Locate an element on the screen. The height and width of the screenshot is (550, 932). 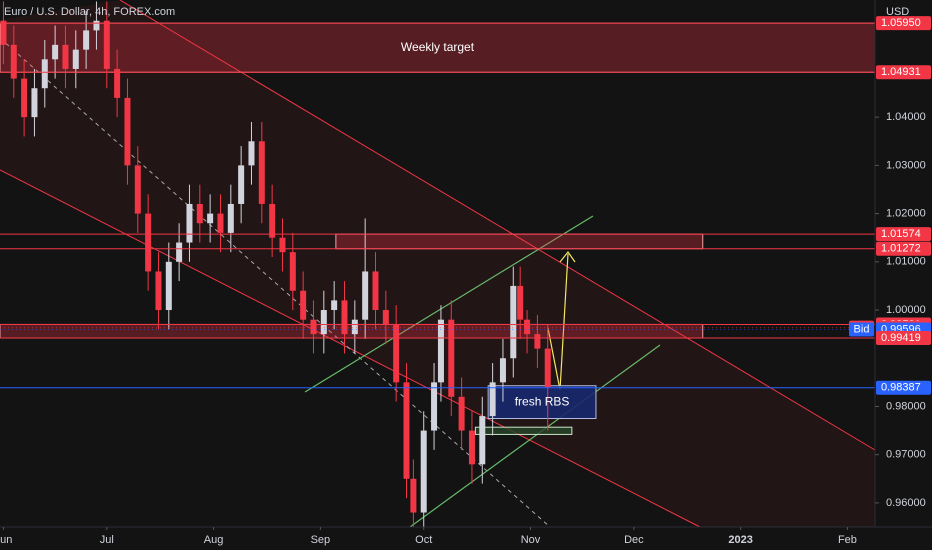
price-label: 1.01272 is located at coordinates (901, 249).